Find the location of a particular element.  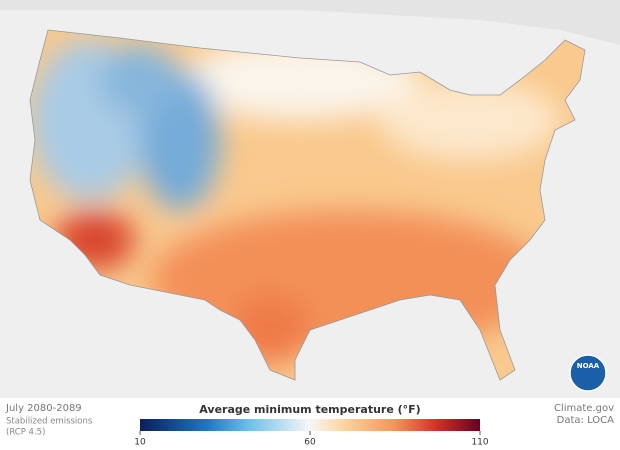

map-cool is located at coordinates (470, 120).